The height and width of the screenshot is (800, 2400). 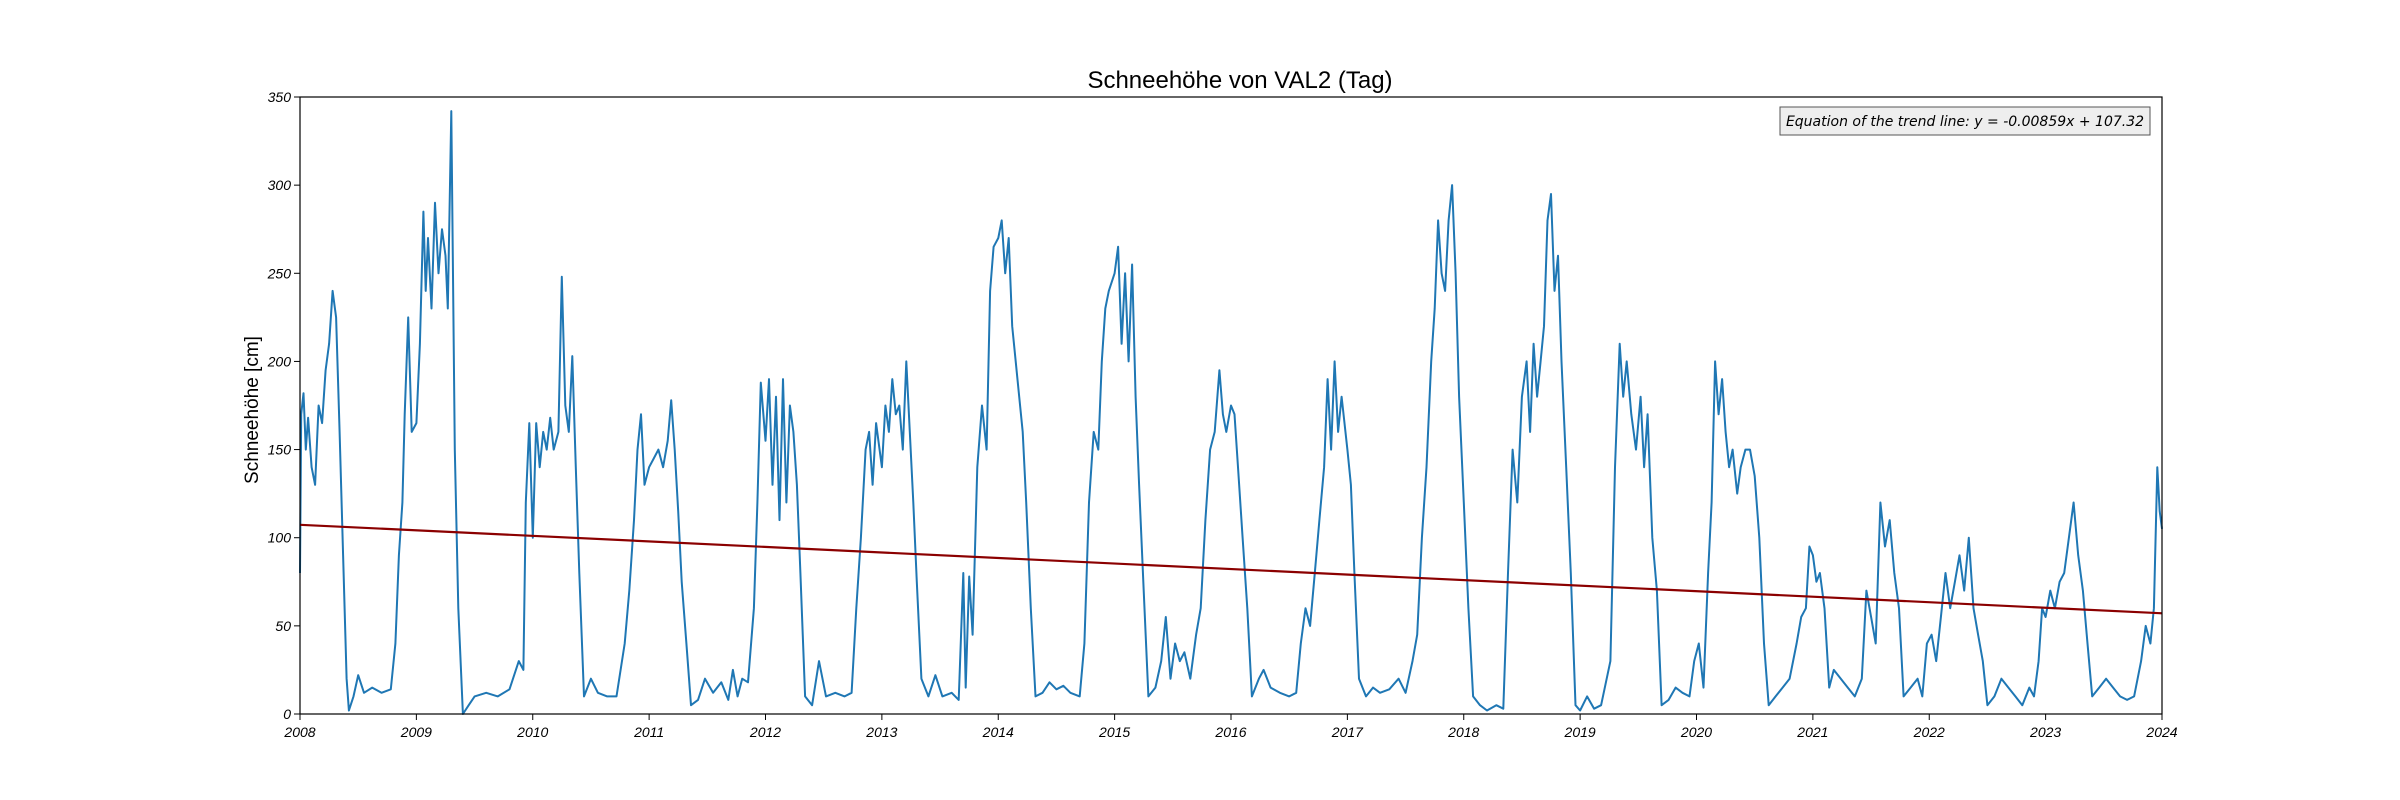 What do you see at coordinates (287, 714) in the screenshot?
I see `y-tick-label: 0` at bounding box center [287, 714].